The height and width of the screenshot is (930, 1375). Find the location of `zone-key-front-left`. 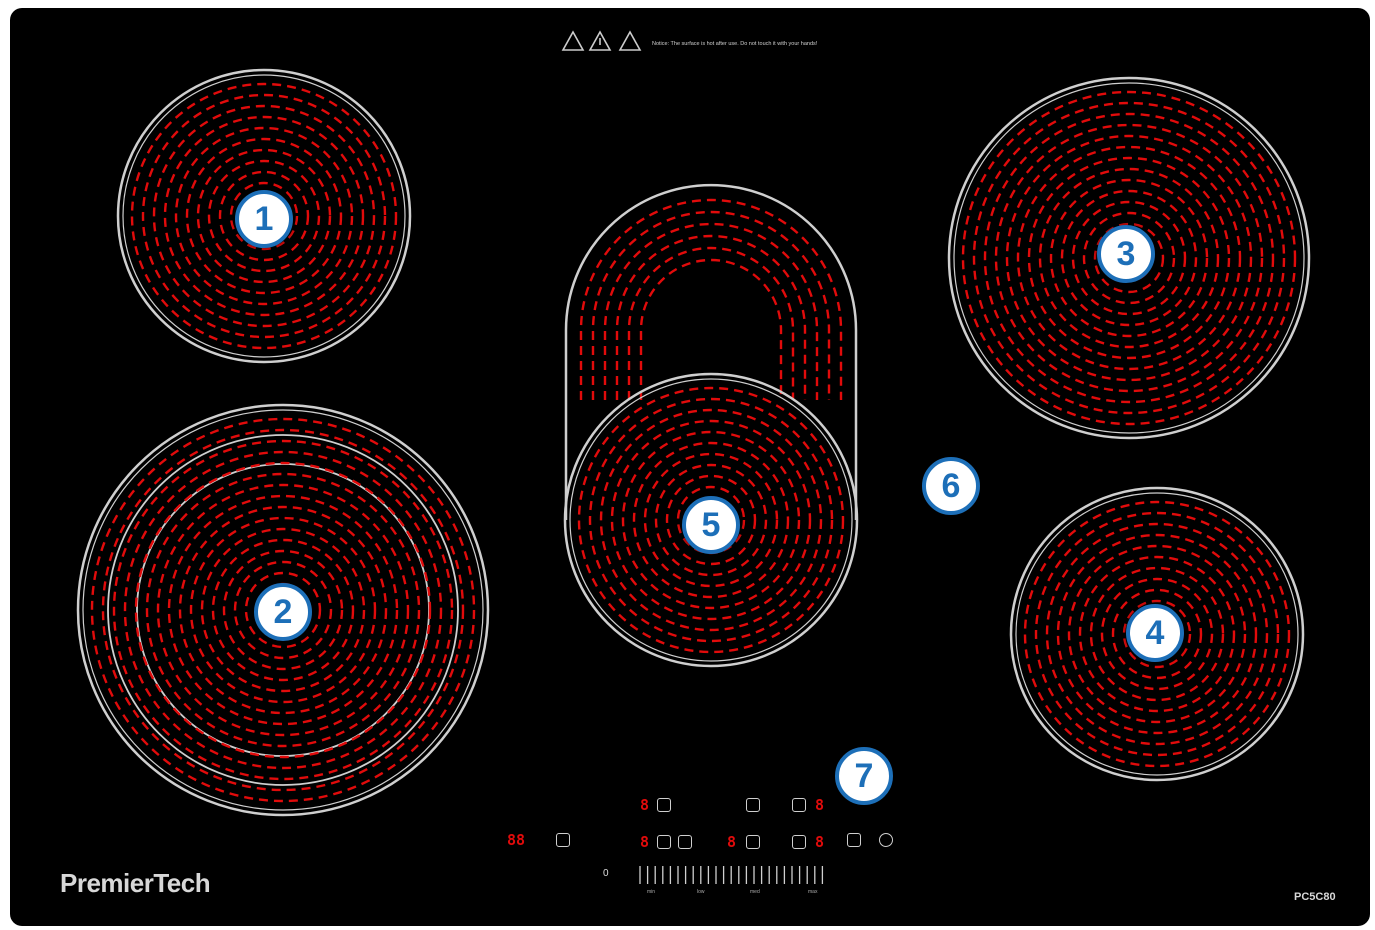

zone-key-front-left is located at coordinates (664, 842).